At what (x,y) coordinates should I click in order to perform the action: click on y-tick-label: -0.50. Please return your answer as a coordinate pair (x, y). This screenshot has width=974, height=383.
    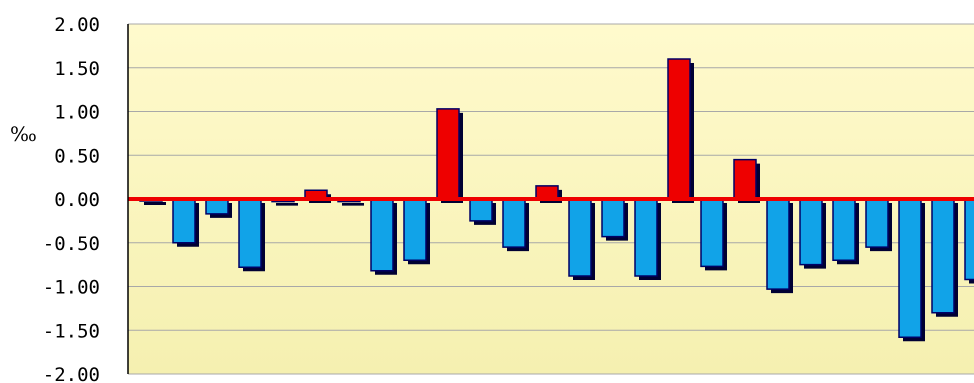
    Looking at the image, I should click on (71, 244).